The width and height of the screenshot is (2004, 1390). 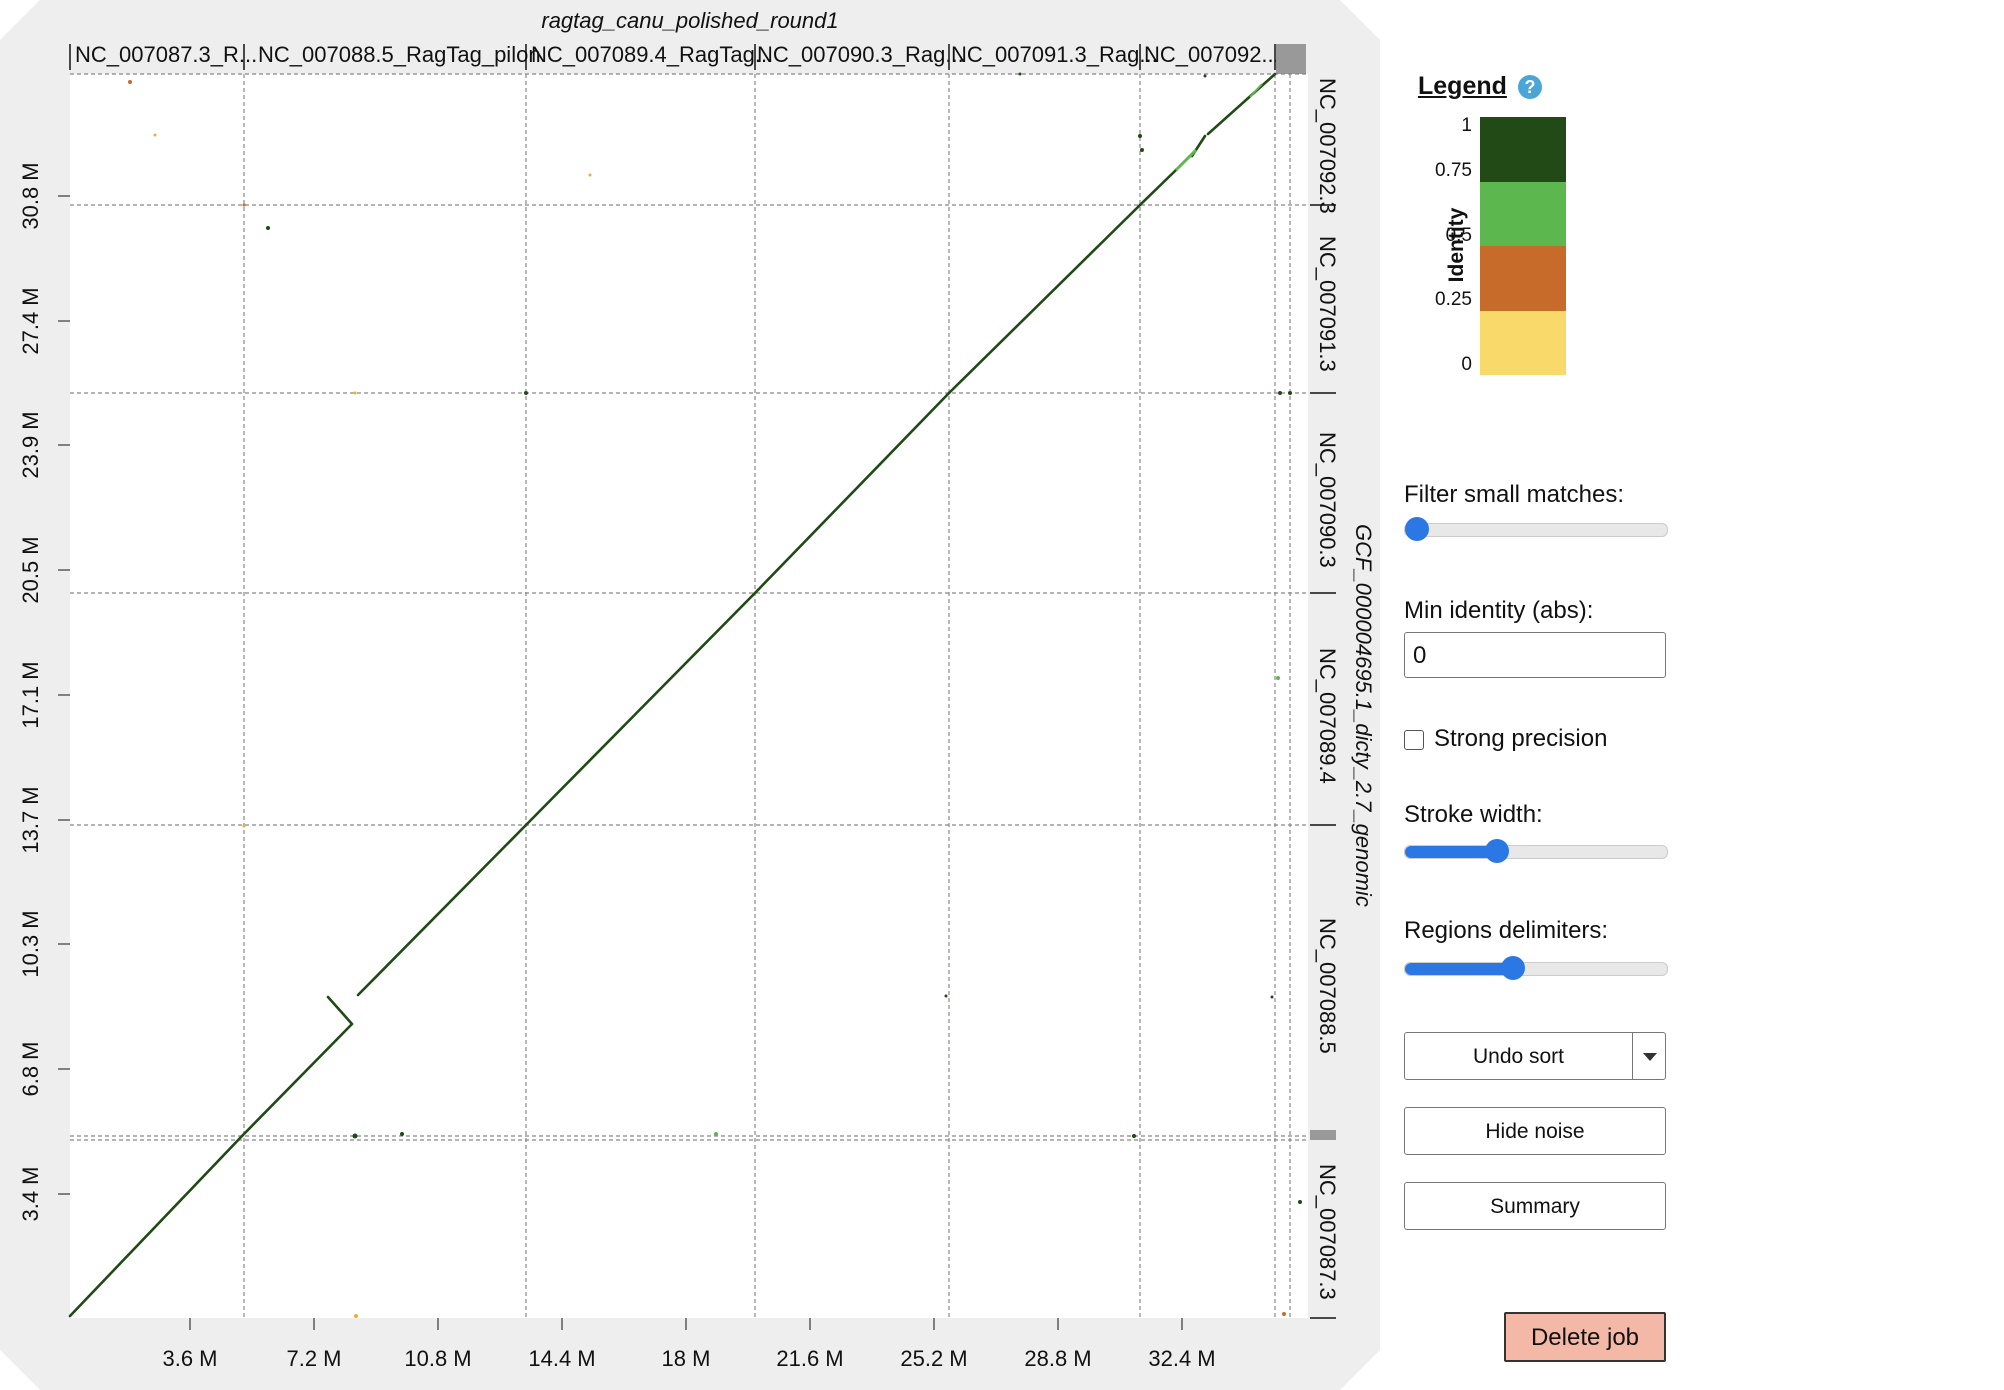 I want to click on right-contig-label: NC_007090.3, so click(x=1327, y=500).